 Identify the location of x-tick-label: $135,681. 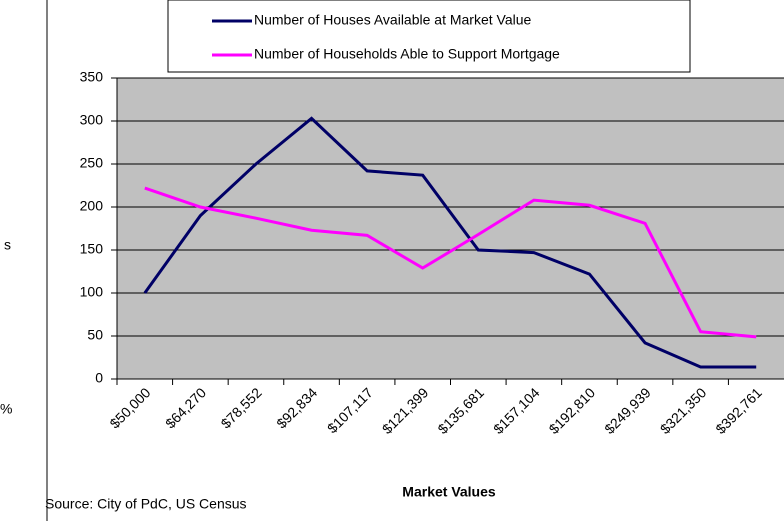
(460, 410).